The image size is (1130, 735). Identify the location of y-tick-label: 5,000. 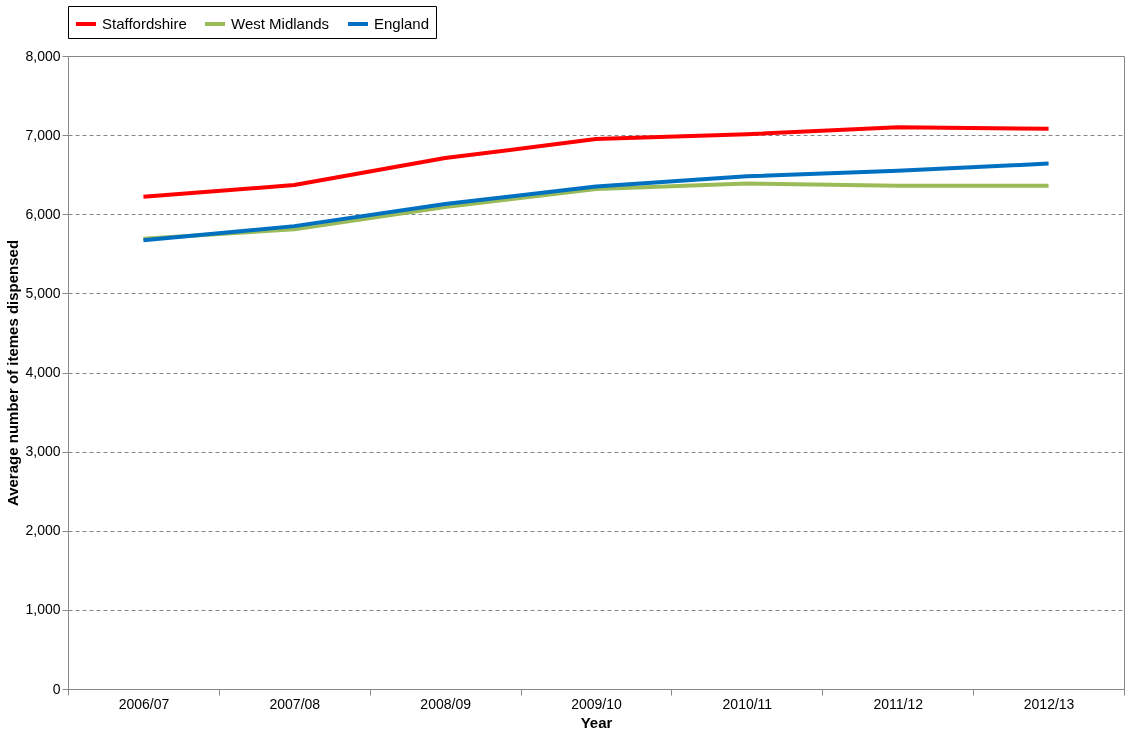
(43, 292).